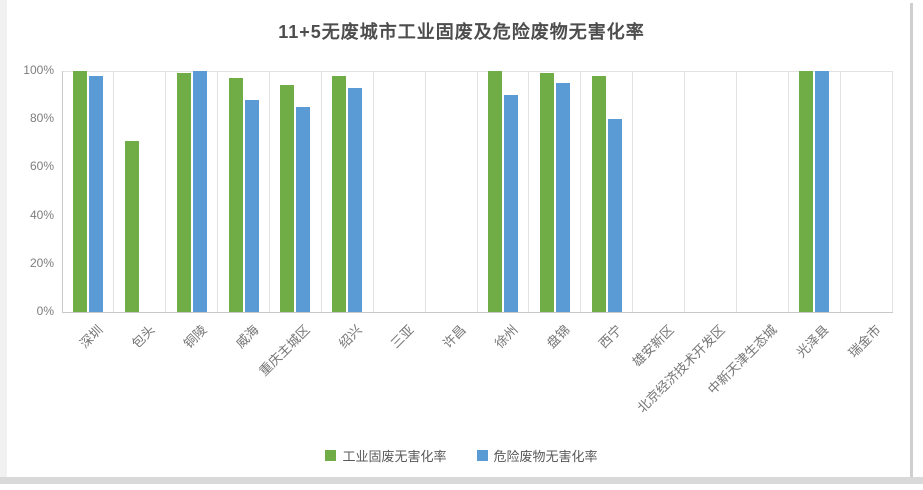  I want to click on legend-item-industrial-solid-waste: 工业固废无害化率, so click(386, 455).